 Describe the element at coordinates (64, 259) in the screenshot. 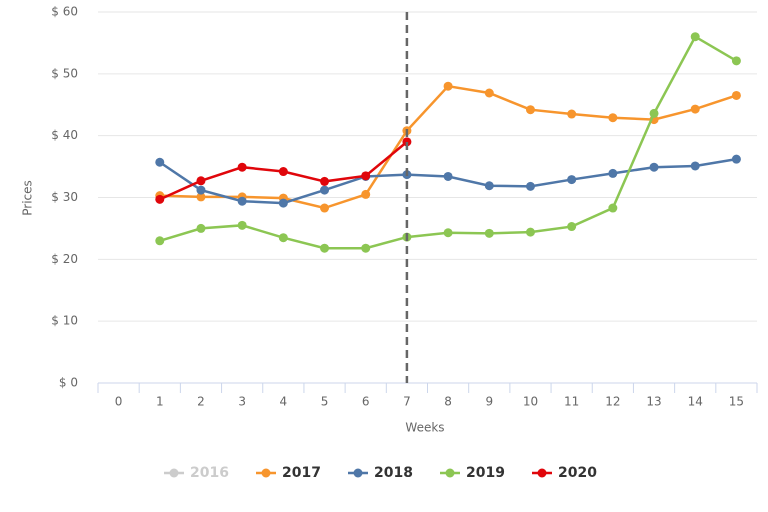

I see `y-tick-label: $ 20` at that location.